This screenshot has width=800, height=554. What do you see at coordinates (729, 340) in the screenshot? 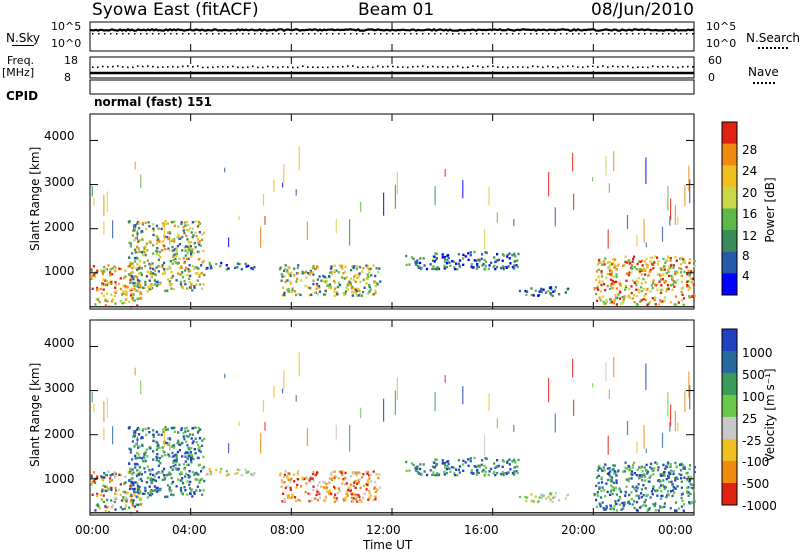
I see `colorbar-swatch` at bounding box center [729, 340].